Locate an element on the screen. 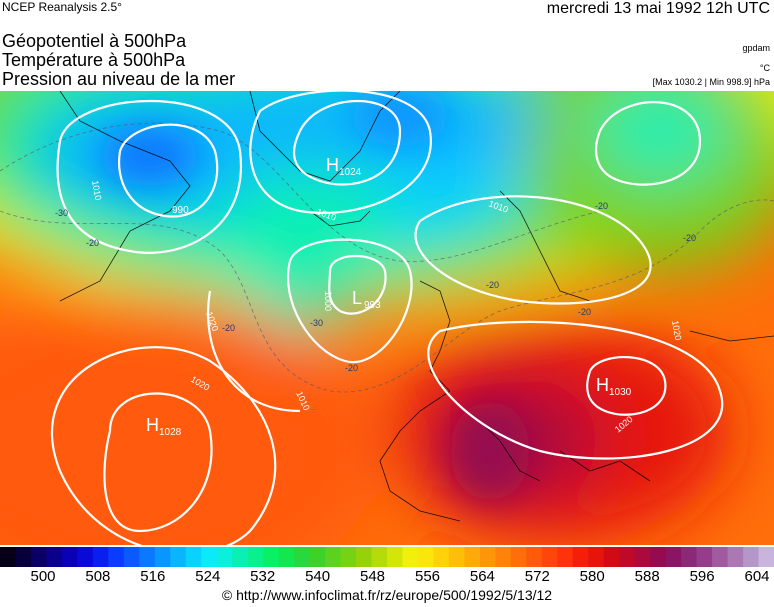 This screenshot has height=607, width=774. pressure-value: 990 is located at coordinates (180, 210).